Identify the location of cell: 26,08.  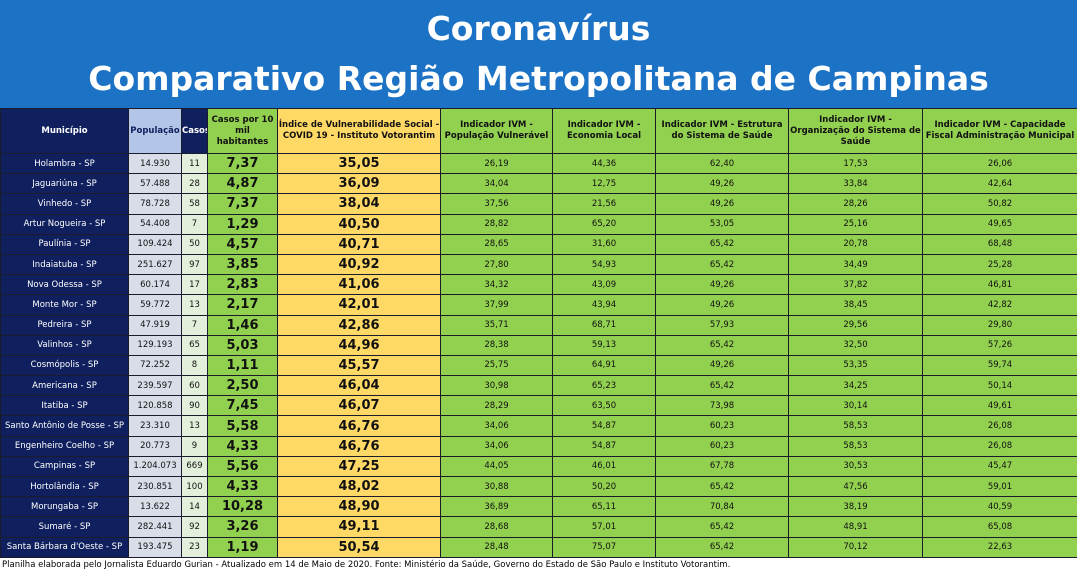
(999, 426).